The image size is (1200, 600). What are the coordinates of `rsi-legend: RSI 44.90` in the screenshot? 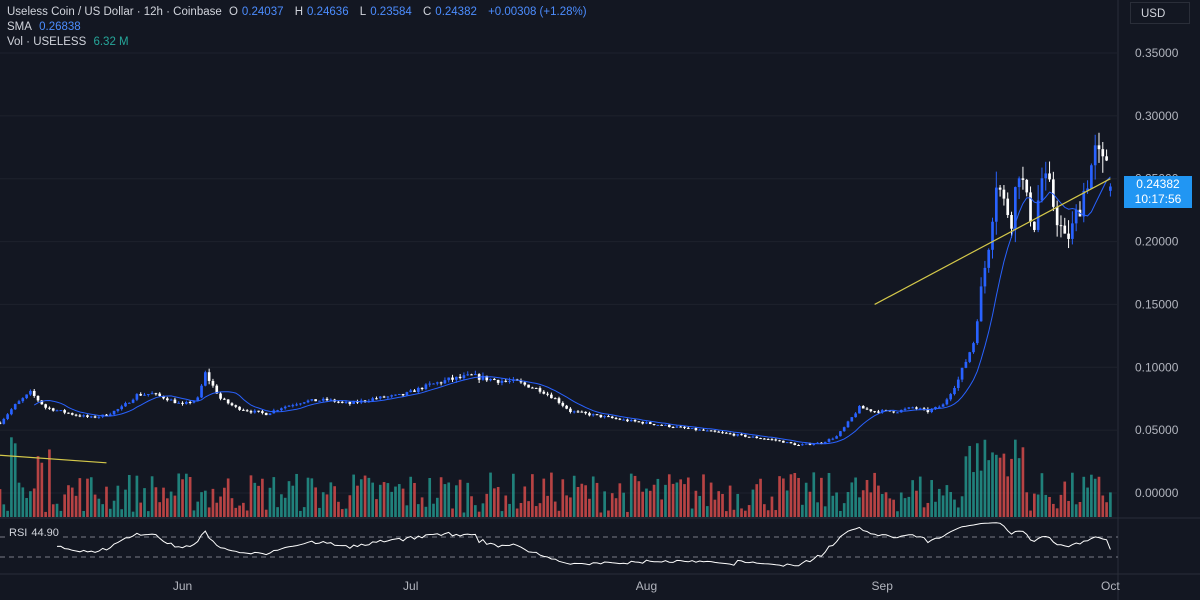 It's located at (34, 533).